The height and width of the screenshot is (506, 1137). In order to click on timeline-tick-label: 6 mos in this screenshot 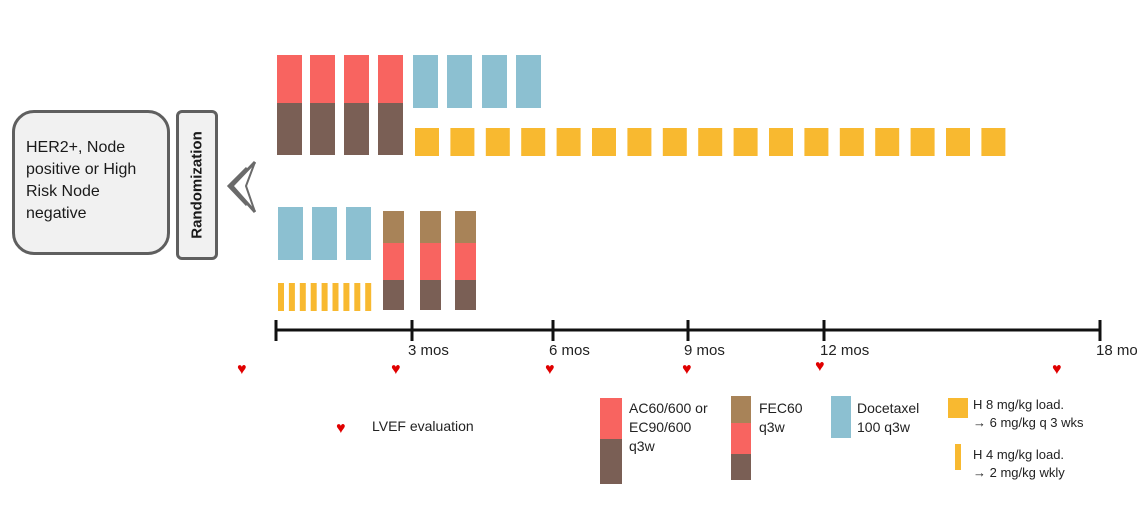, I will do `click(569, 350)`.